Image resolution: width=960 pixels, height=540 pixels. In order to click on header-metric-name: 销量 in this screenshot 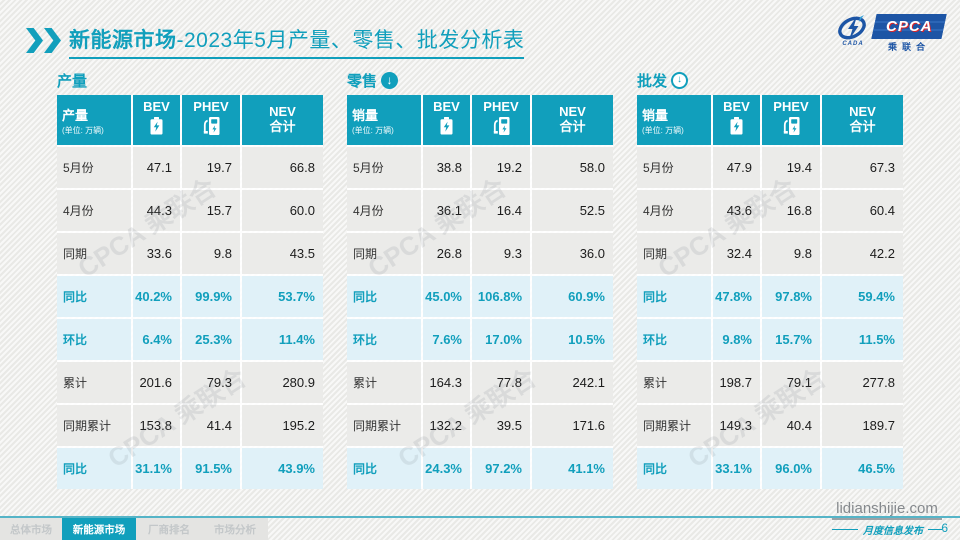, I will do `click(365, 115)`.